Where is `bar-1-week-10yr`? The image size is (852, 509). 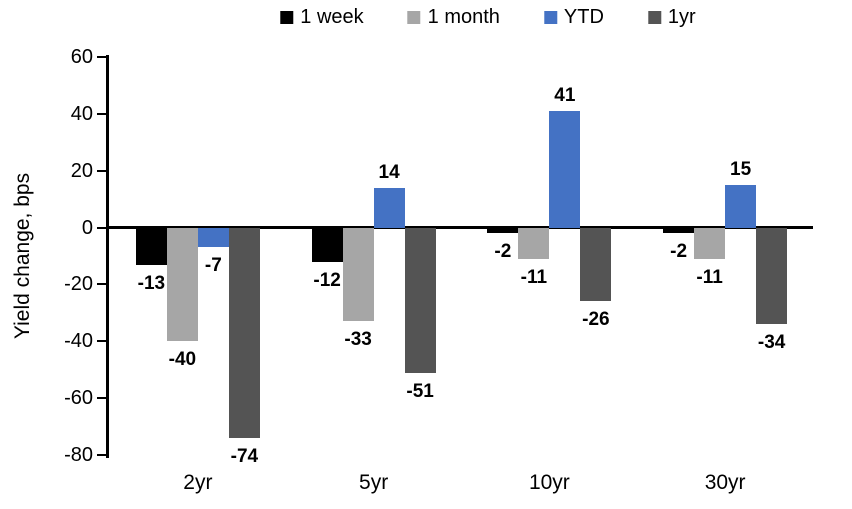
bar-1-week-10yr is located at coordinates (503, 230).